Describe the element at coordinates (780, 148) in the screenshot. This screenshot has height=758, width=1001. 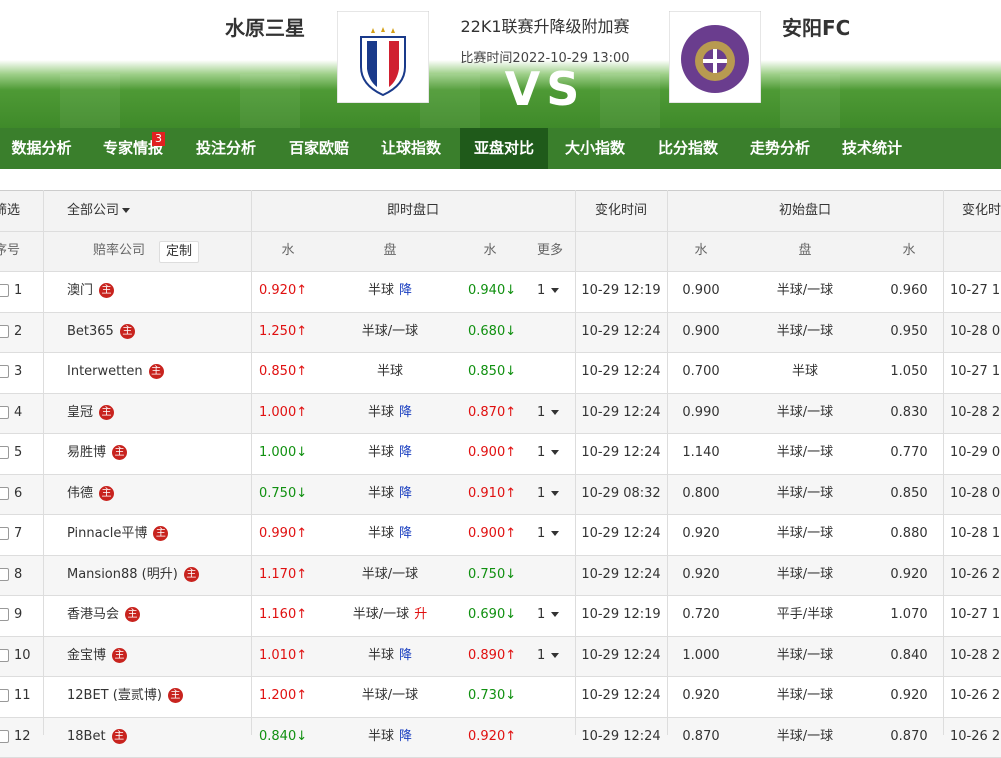
I see `nav-tab: 走势分析` at that location.